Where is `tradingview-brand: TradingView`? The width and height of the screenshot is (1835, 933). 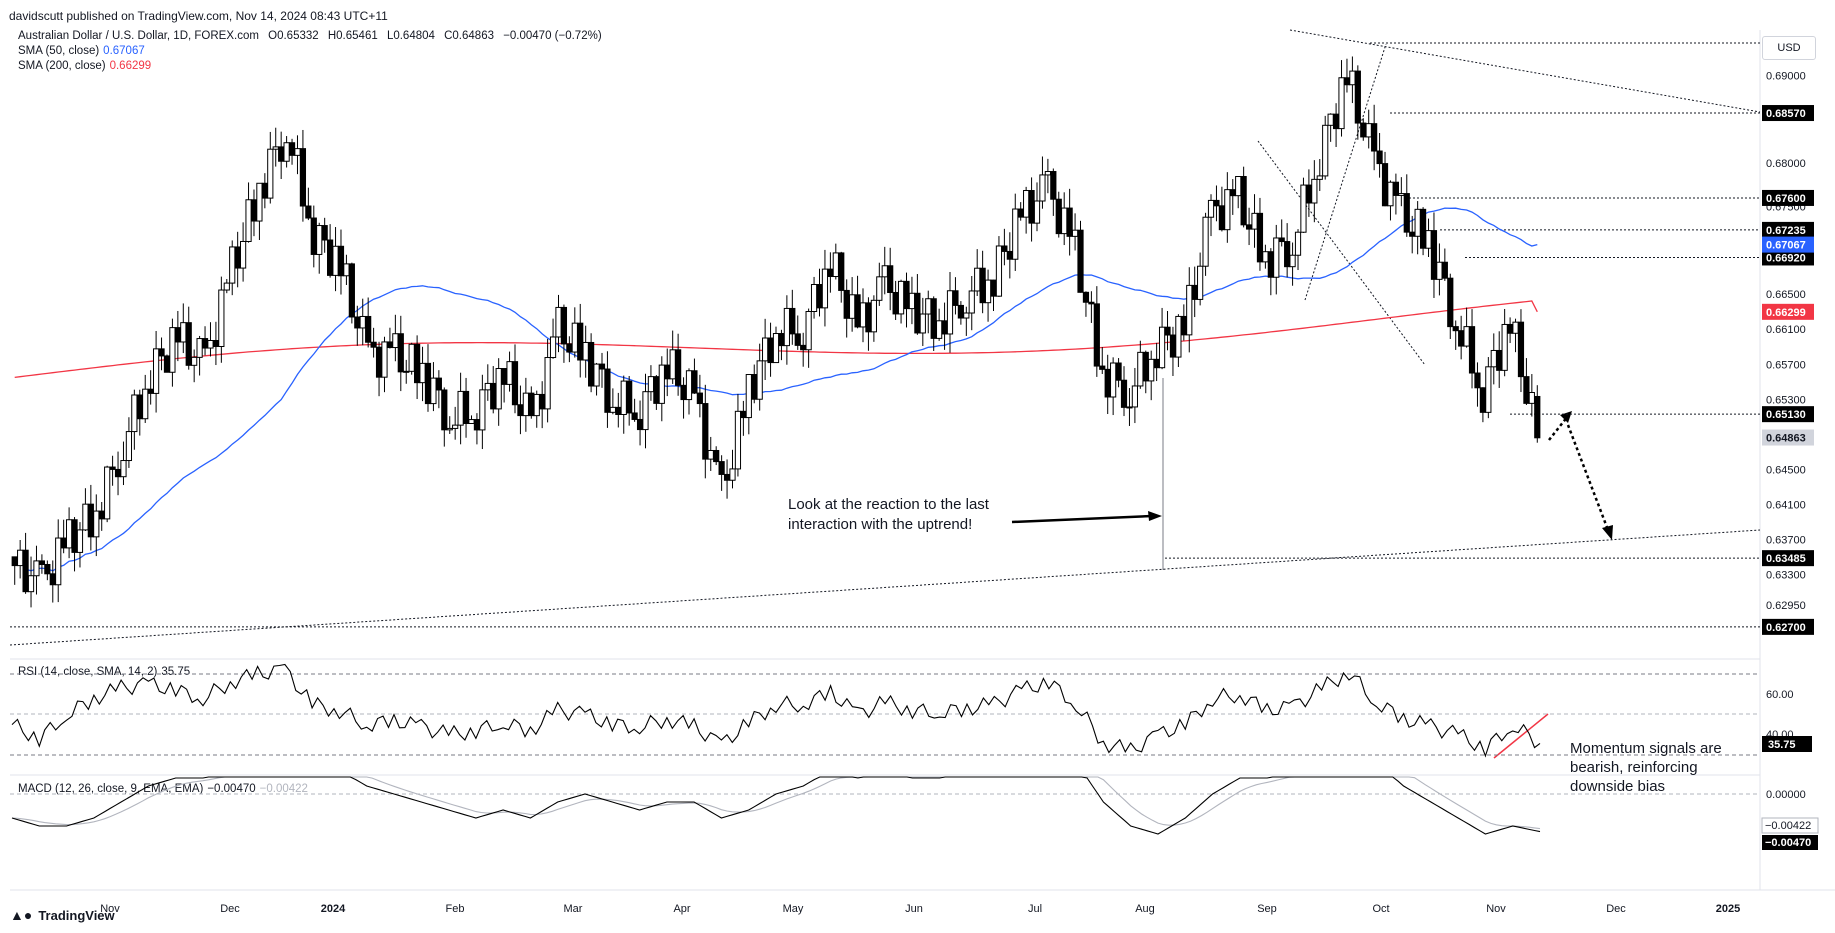 tradingview-brand: TradingView is located at coordinates (76, 915).